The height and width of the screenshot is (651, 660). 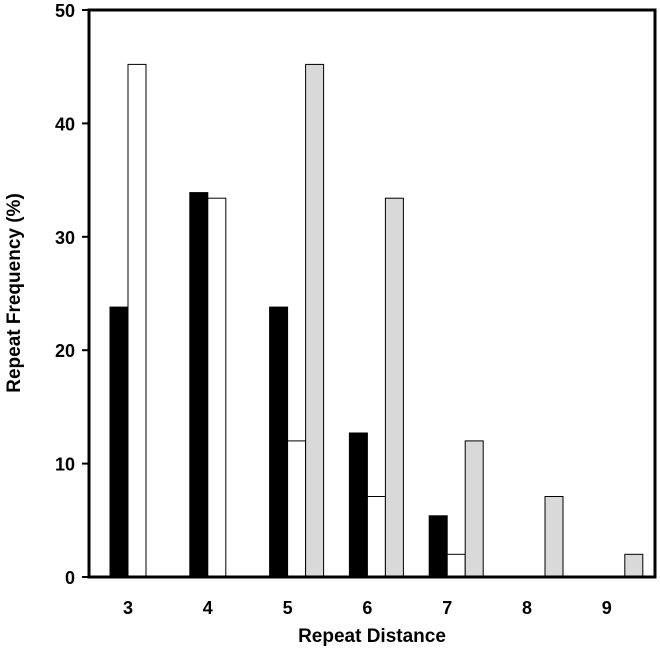 What do you see at coordinates (14, 293) in the screenshot?
I see `y-axis-label: Repeat Frequency (%)` at bounding box center [14, 293].